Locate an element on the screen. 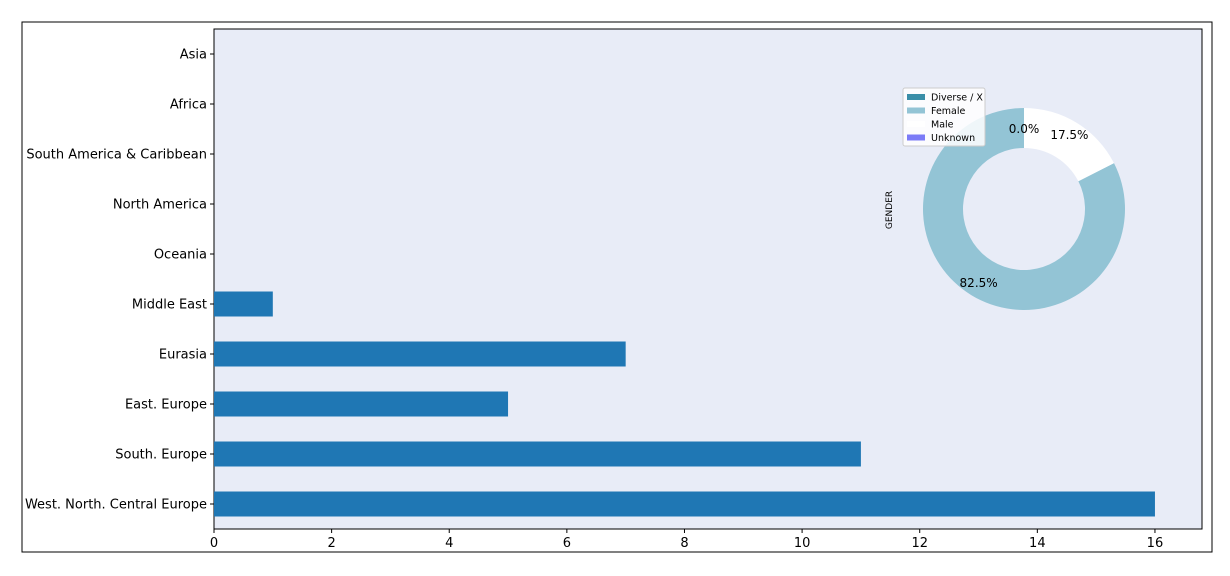 The height and width of the screenshot is (576, 1230). legend-entry: Male is located at coordinates (942, 125).